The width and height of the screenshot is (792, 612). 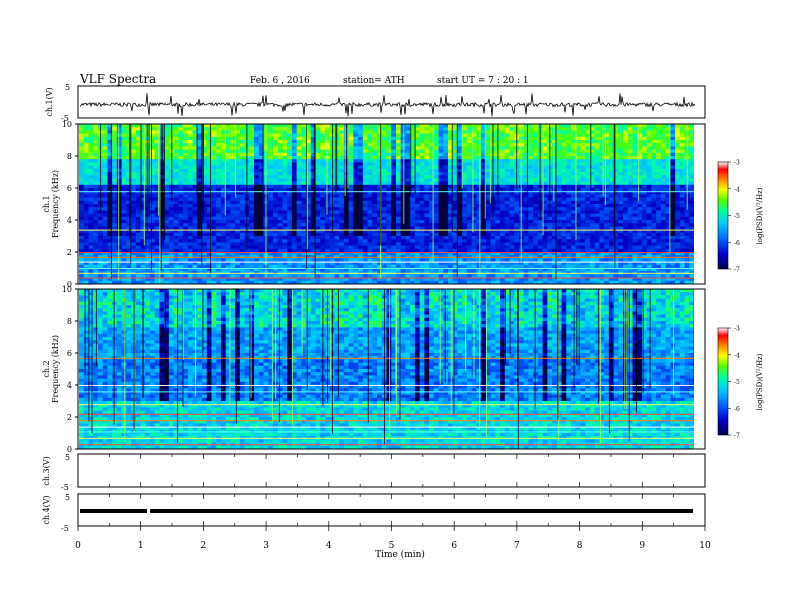 I want to click on time-tick-label: 9, so click(x=642, y=546).